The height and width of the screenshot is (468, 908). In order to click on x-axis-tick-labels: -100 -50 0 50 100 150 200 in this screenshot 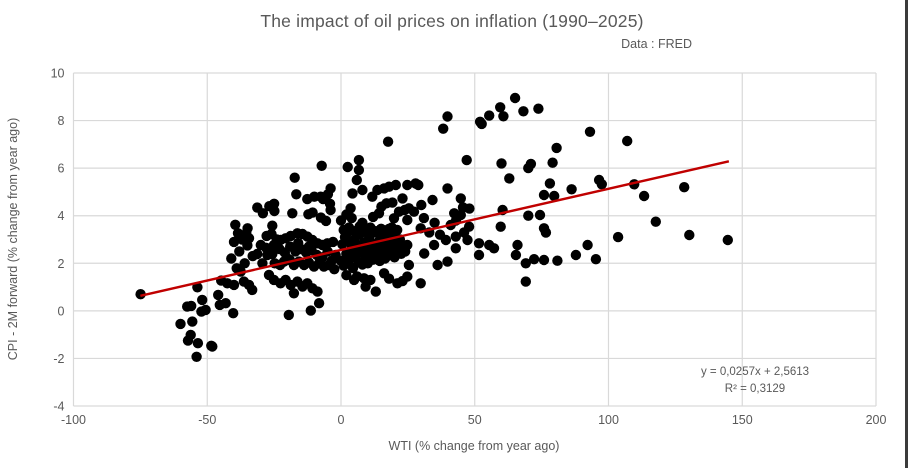, I will do `click(473, 420)`.